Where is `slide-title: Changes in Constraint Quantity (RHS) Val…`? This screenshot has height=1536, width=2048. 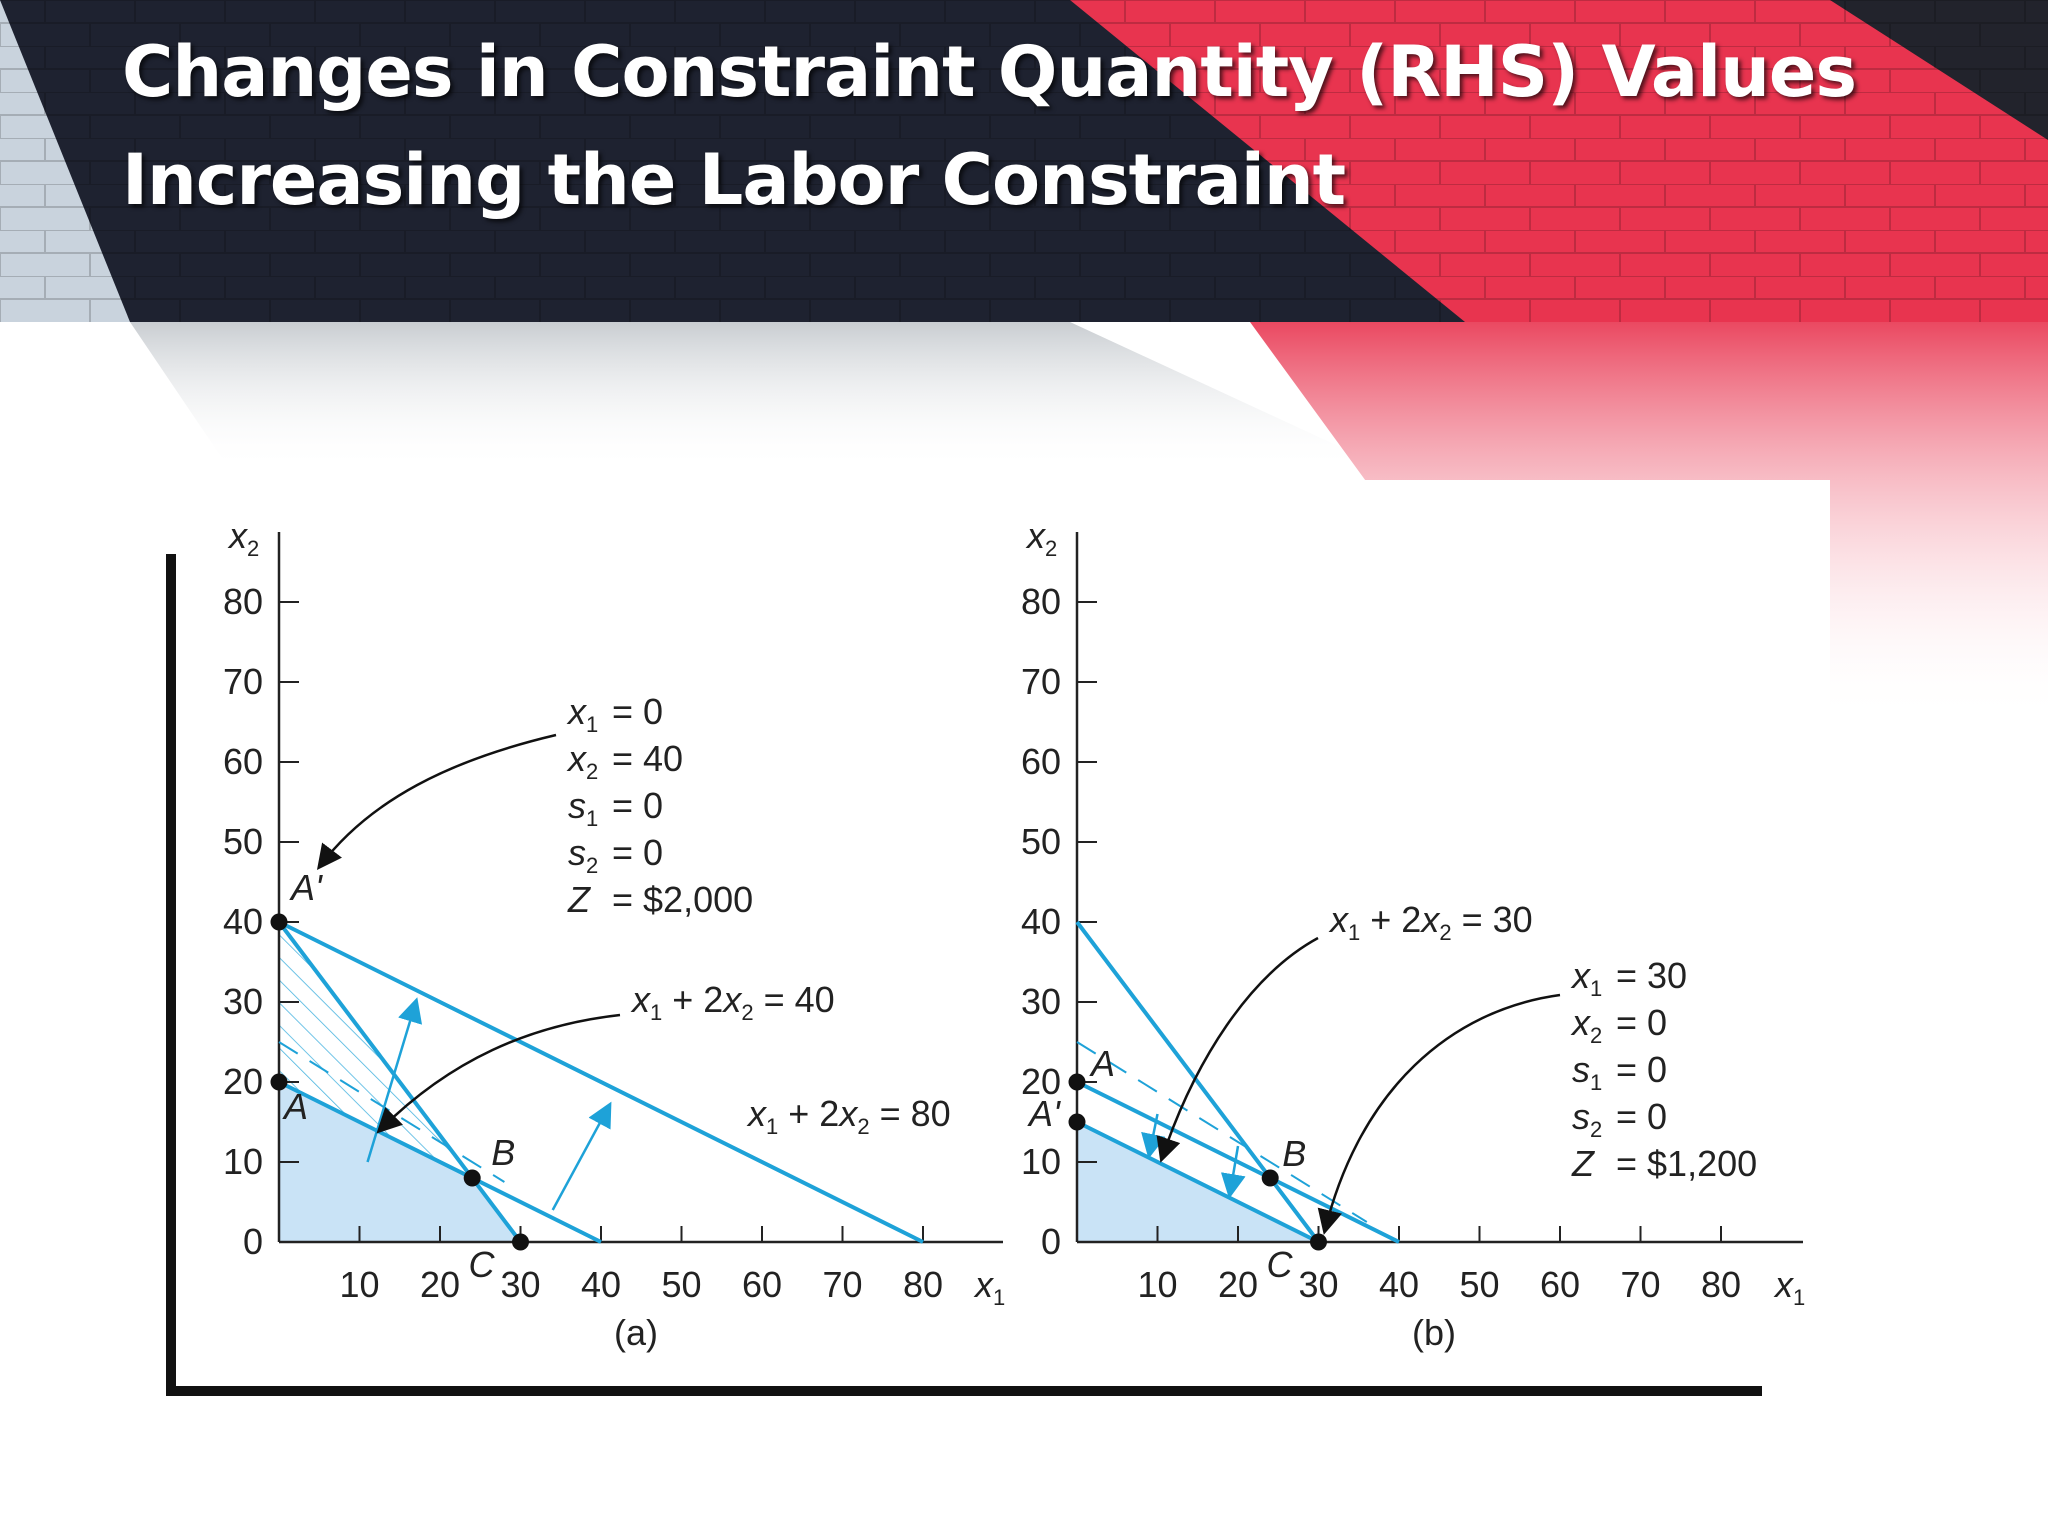 slide-title: Changes in Constraint Quantity (RHS) Val… is located at coordinates (1022, 126).